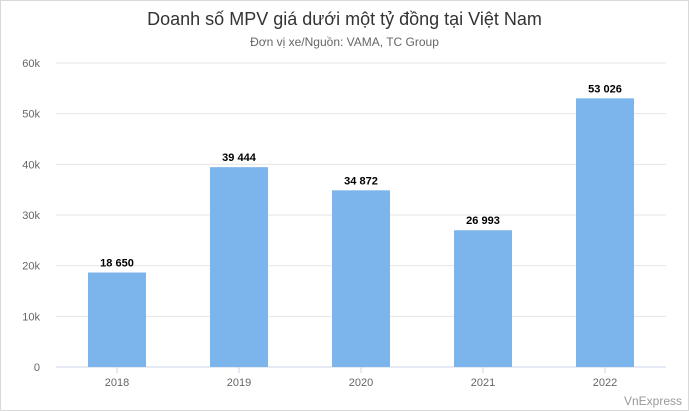 This screenshot has height=411, width=689. I want to click on y-tick-label: 50k, so click(31, 115).